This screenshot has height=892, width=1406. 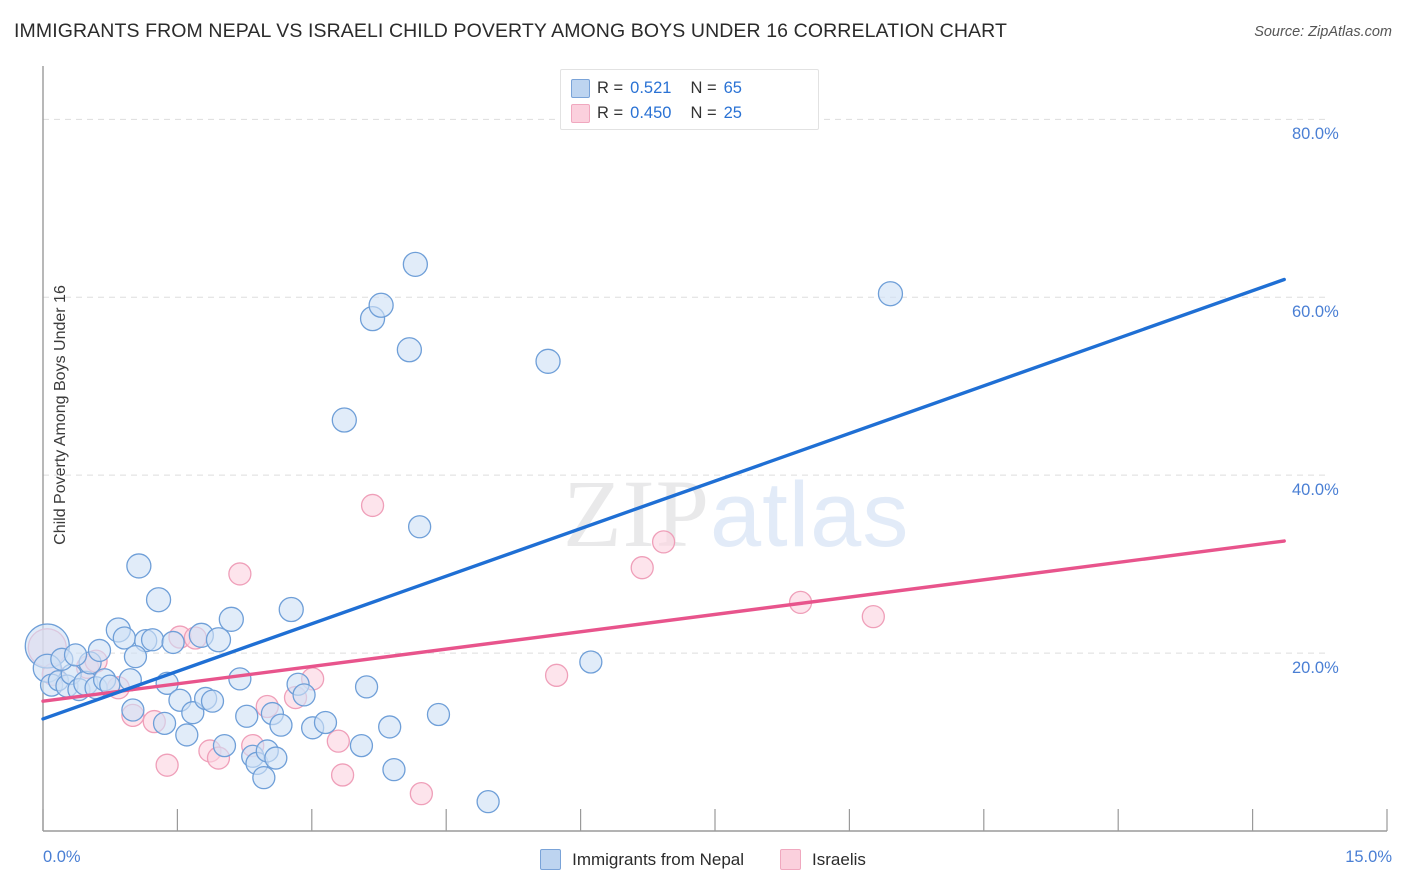 I want to click on chart-legend: Immigrants from Nepal Israelis, so click(x=703, y=859).